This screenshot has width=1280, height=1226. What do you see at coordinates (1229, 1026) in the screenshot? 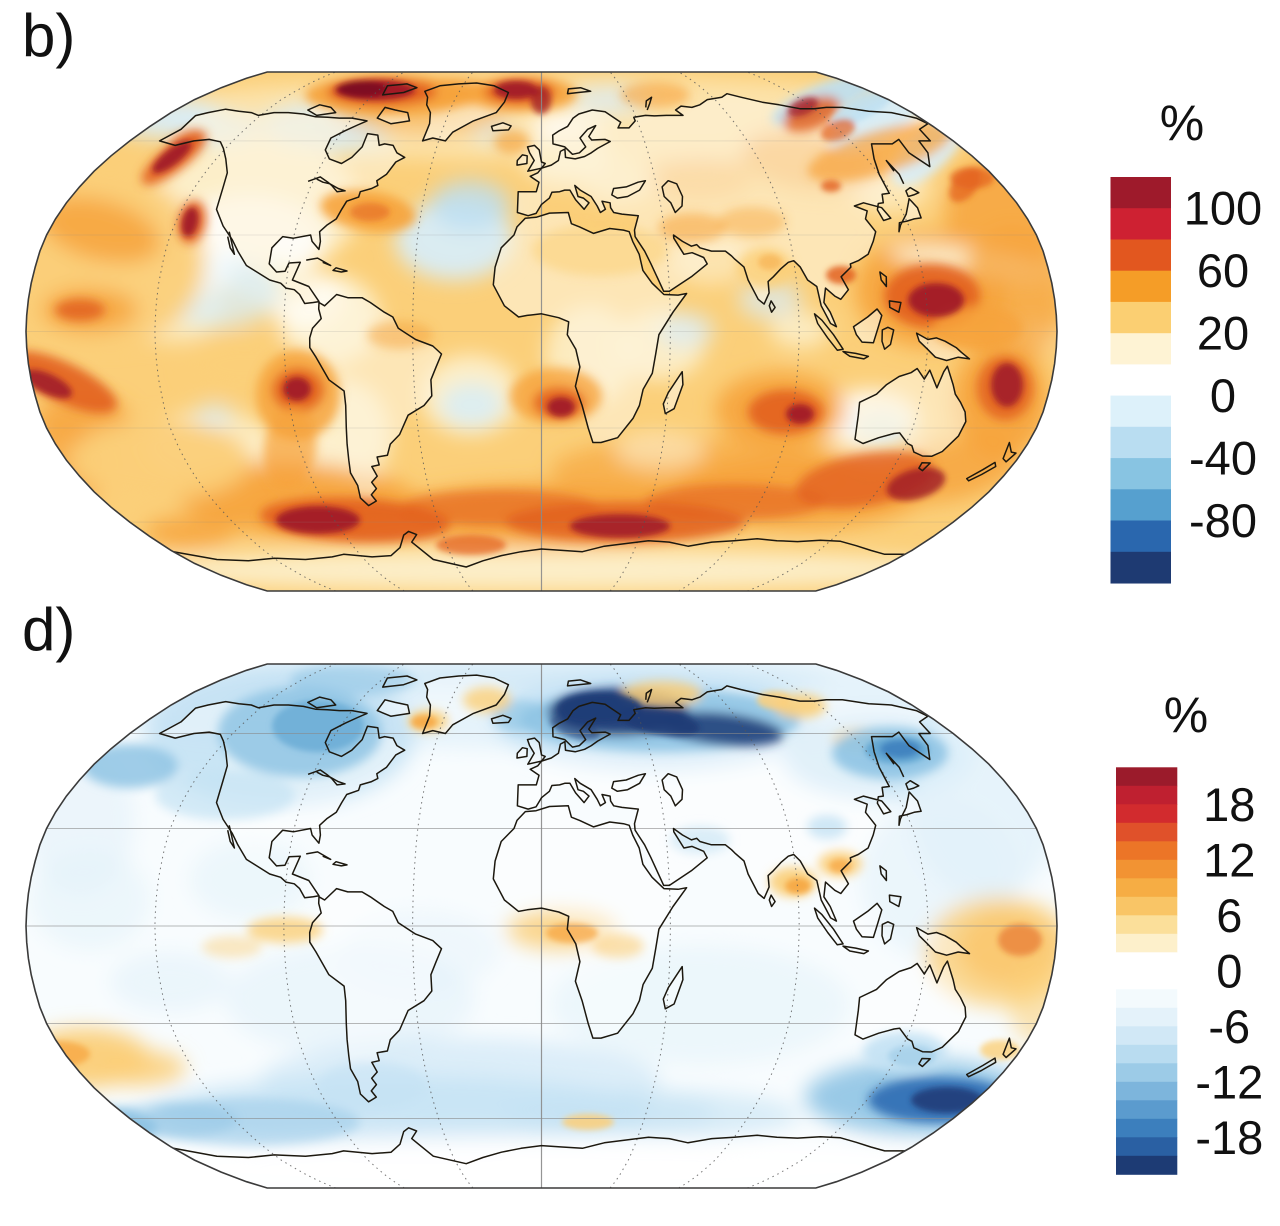
I see `svg-text: -6` at bounding box center [1229, 1026].